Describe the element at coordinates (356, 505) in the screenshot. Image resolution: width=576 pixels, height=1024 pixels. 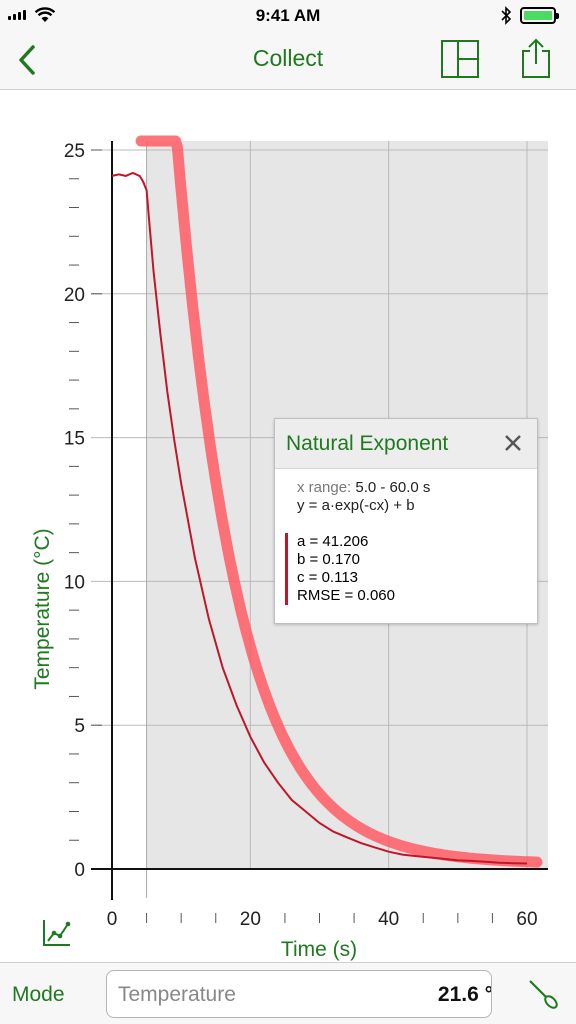
I see `fit-equation: y = a·exp(-cx) + b` at that location.